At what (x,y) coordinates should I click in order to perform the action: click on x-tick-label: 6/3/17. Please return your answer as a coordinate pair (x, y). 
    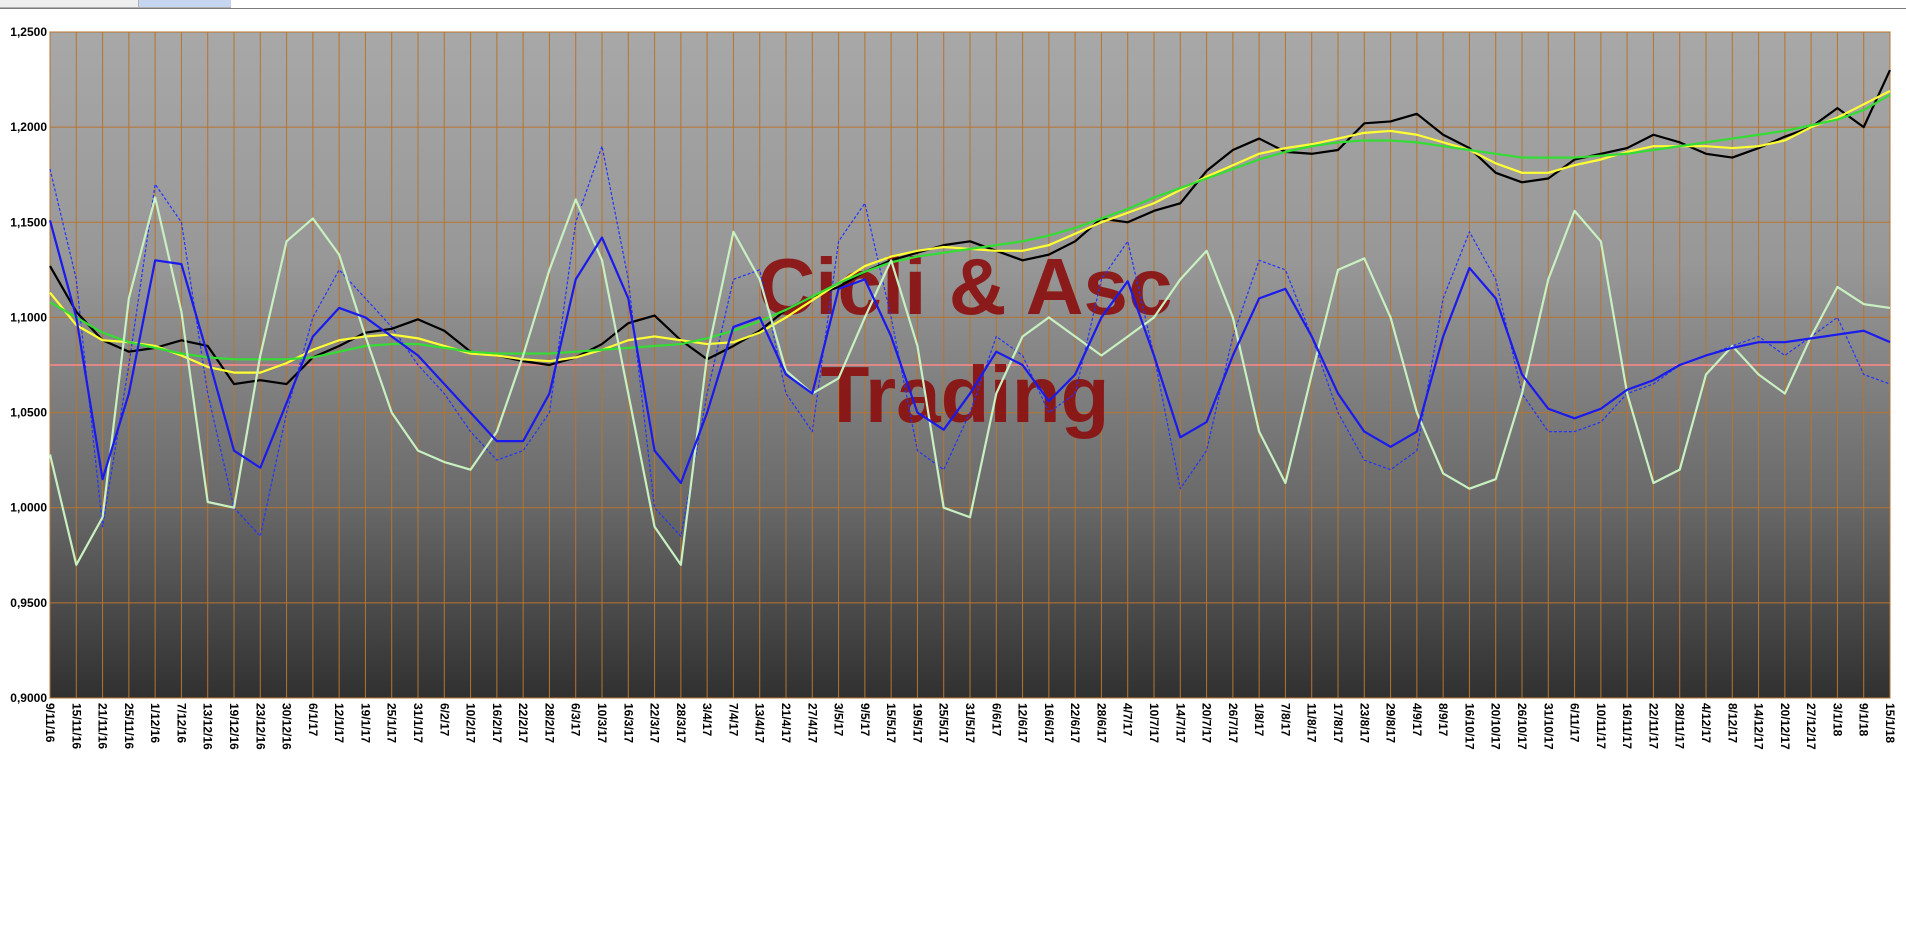
    Looking at the image, I should click on (576, 720).